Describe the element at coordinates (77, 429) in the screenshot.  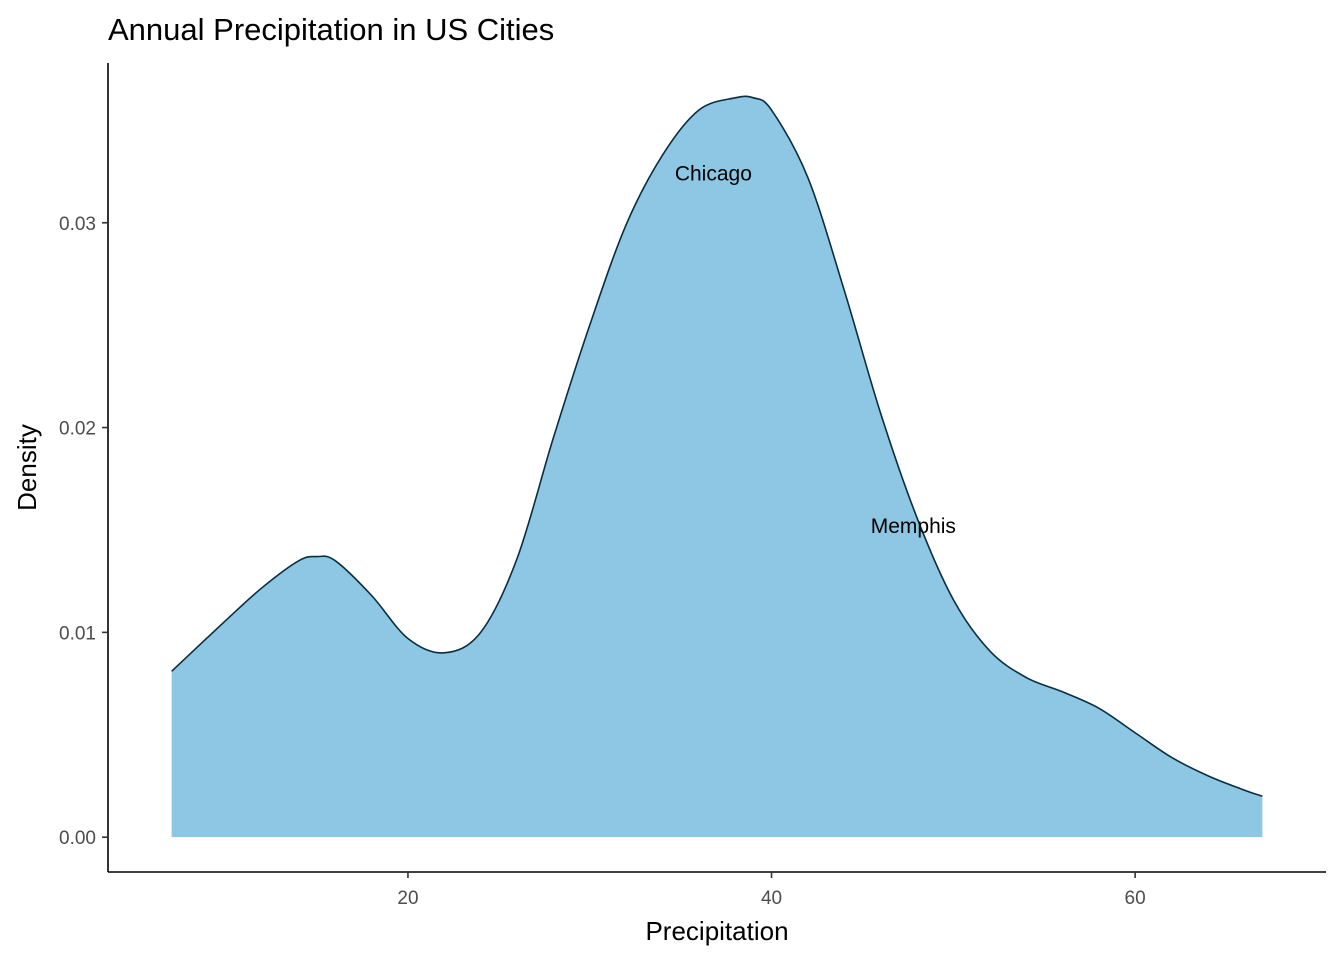
I see `y-tick-label: 0.02` at that location.